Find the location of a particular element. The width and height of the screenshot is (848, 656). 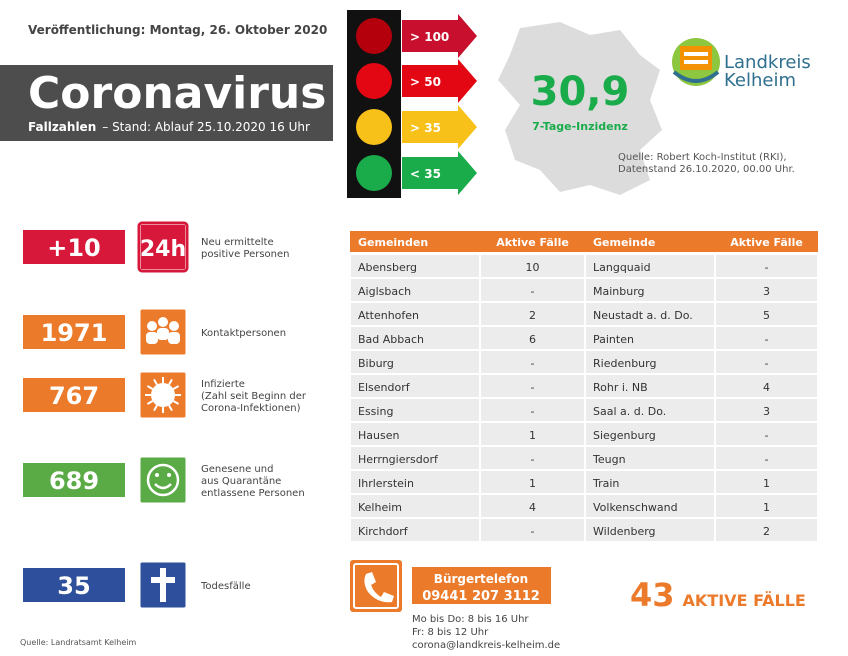

table-cell: Attenhofen is located at coordinates (388, 315).